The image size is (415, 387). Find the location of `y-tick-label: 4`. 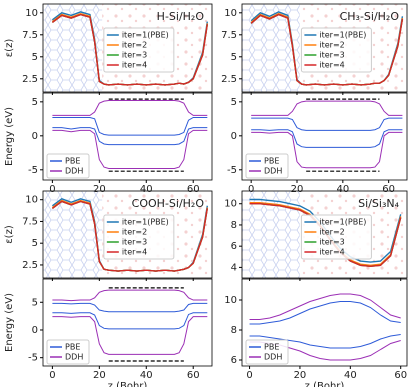

y-tick-label: 4 is located at coordinates (234, 267).